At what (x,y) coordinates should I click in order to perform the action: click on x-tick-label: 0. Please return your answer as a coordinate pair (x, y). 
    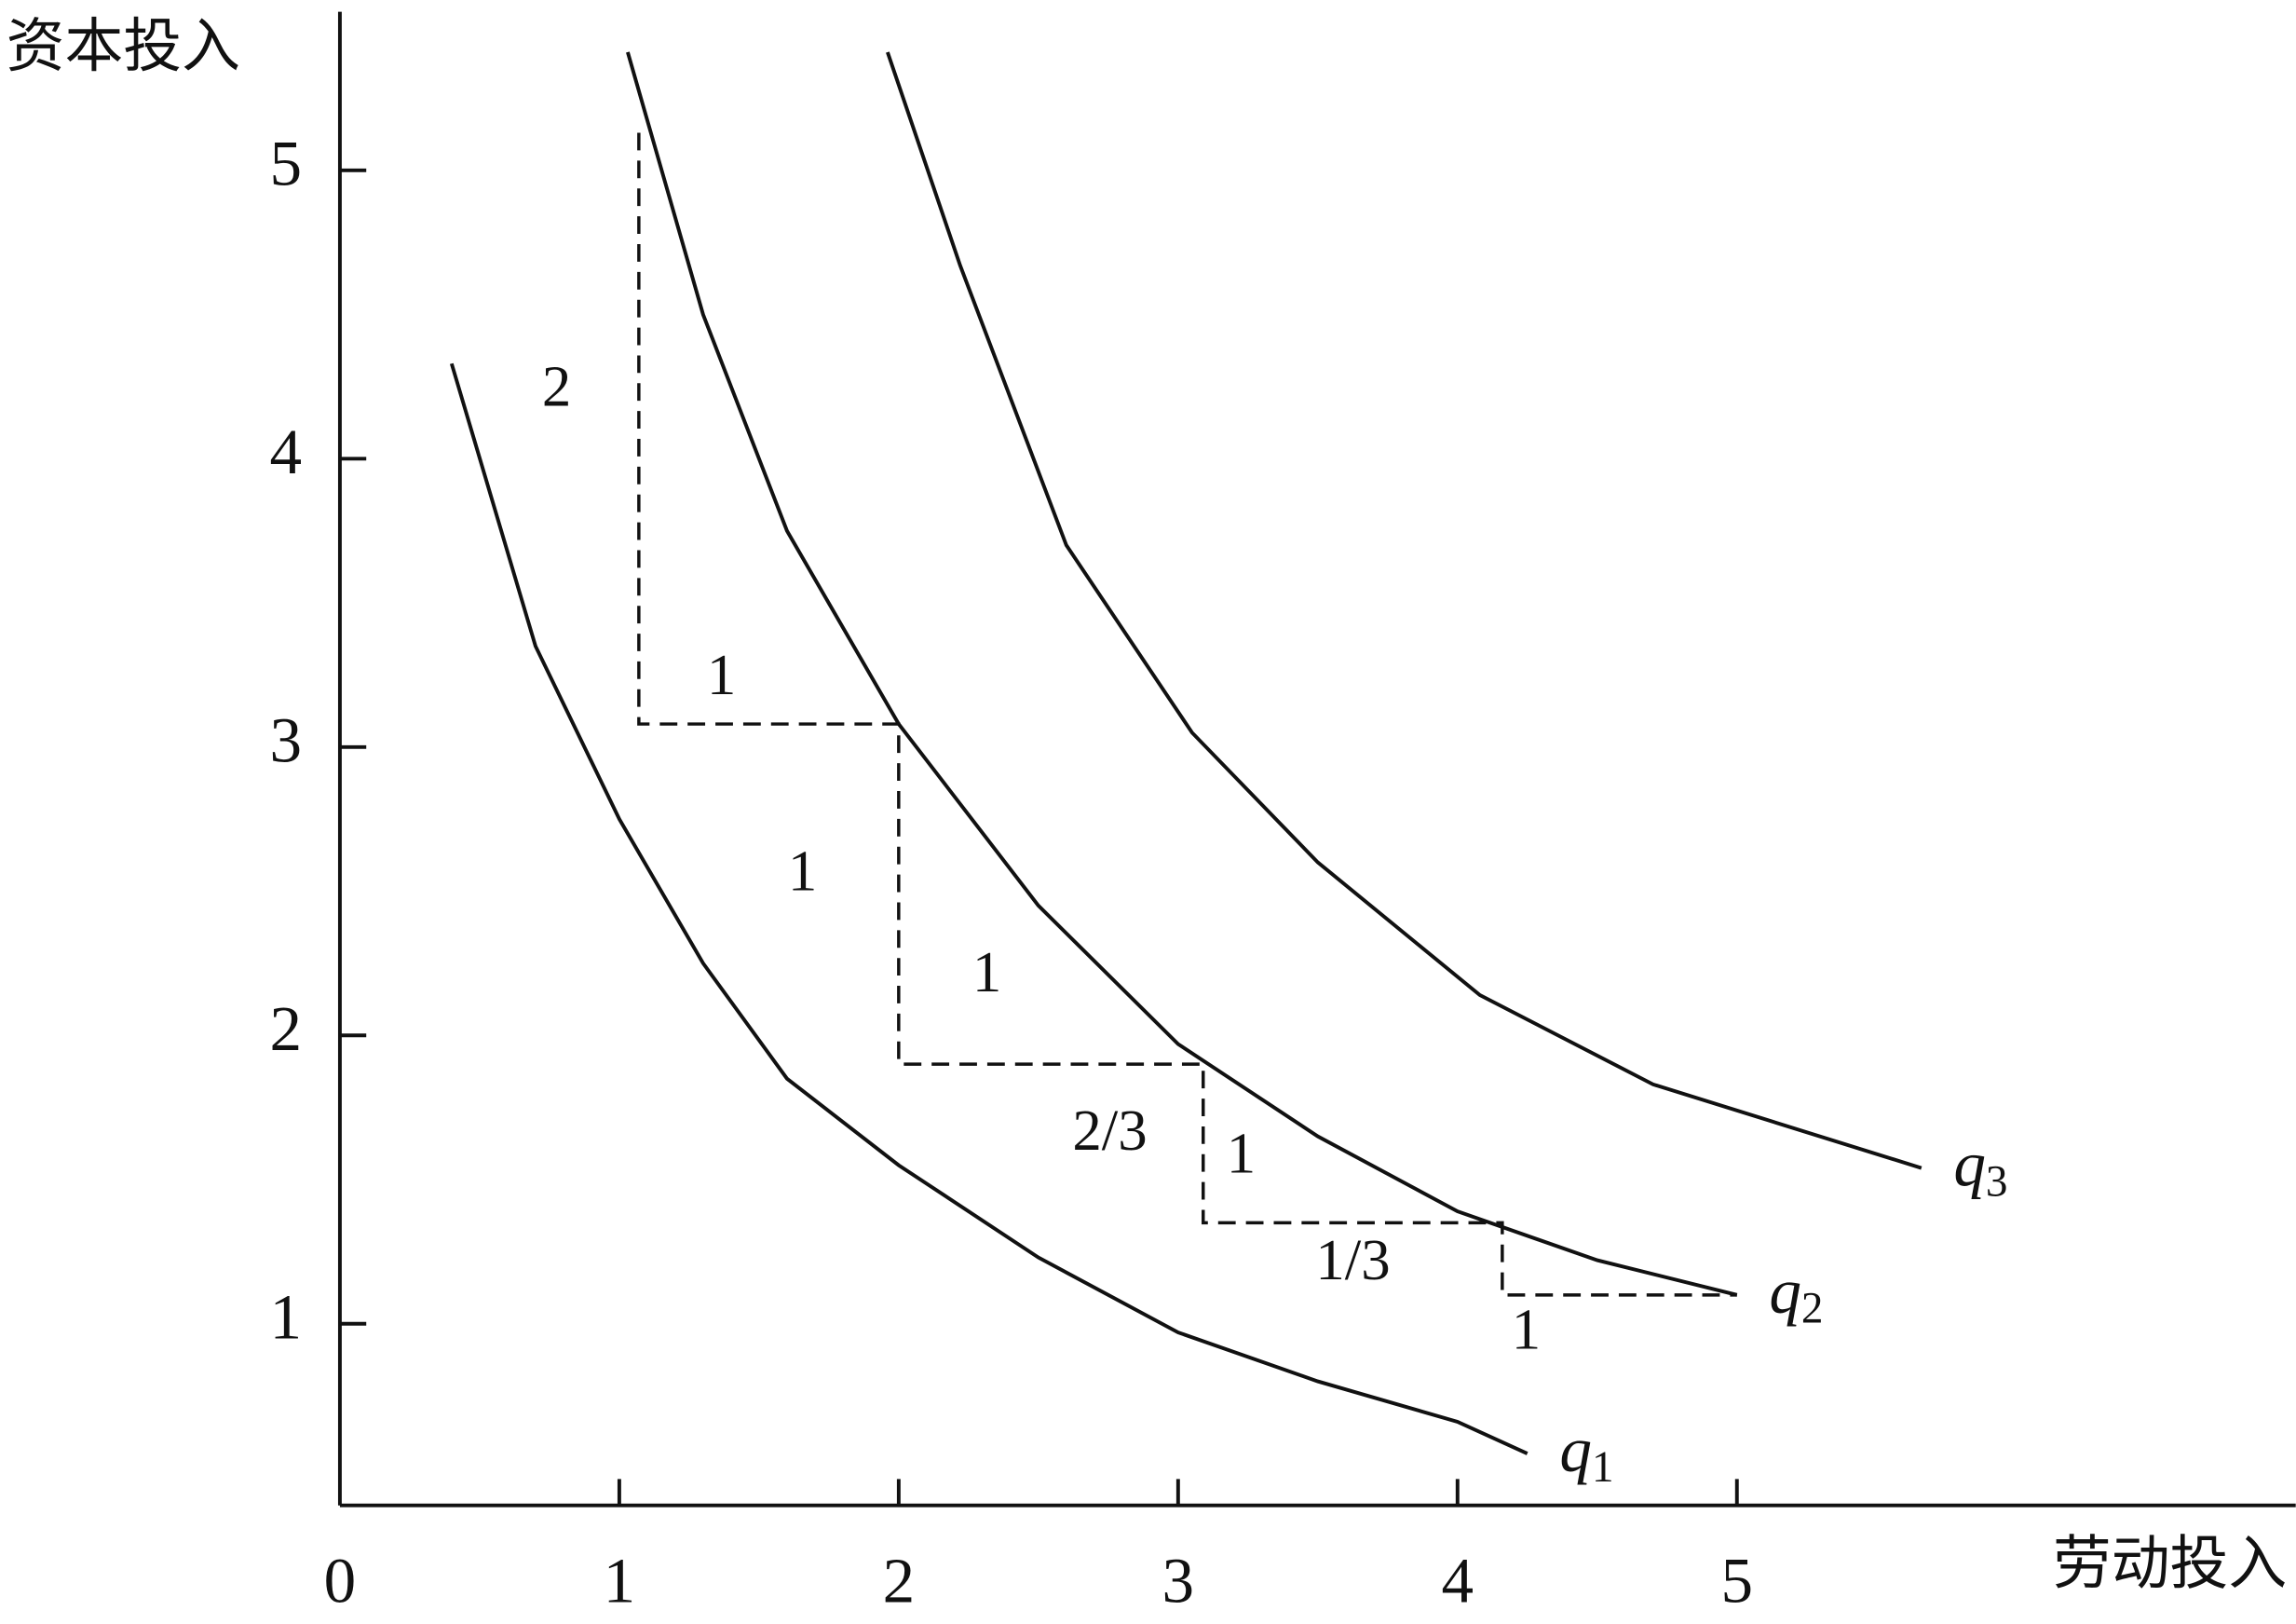
    Looking at the image, I should click on (340, 1581).